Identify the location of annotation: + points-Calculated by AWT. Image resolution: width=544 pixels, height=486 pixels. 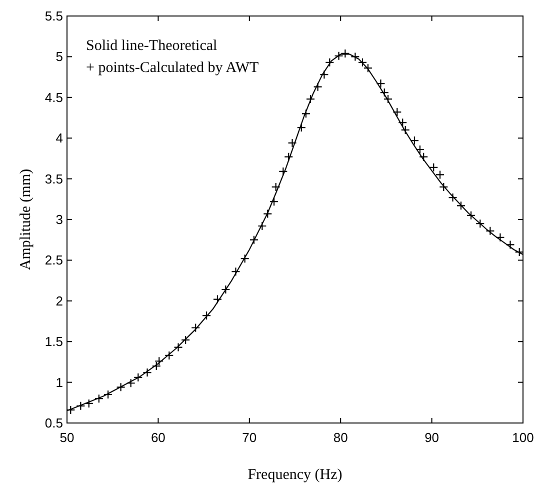
(172, 68).